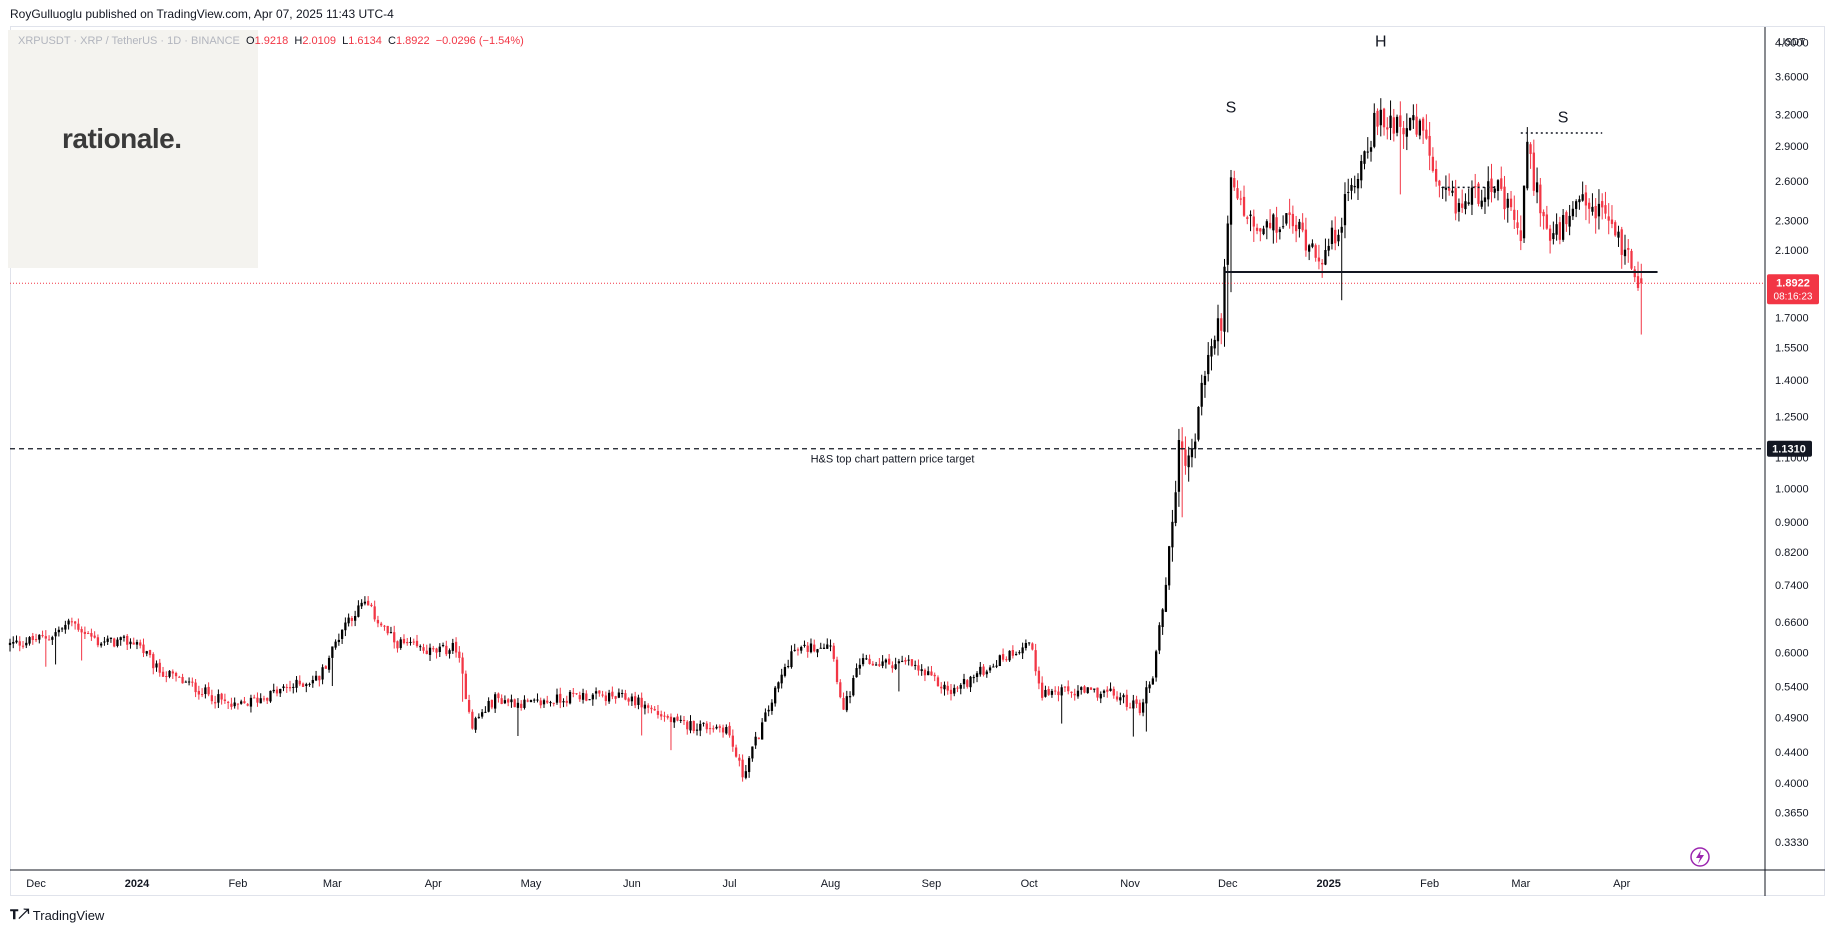 The image size is (1835, 931). What do you see at coordinates (1792, 78) in the screenshot?
I see `y-tick-label: 3.6000` at bounding box center [1792, 78].